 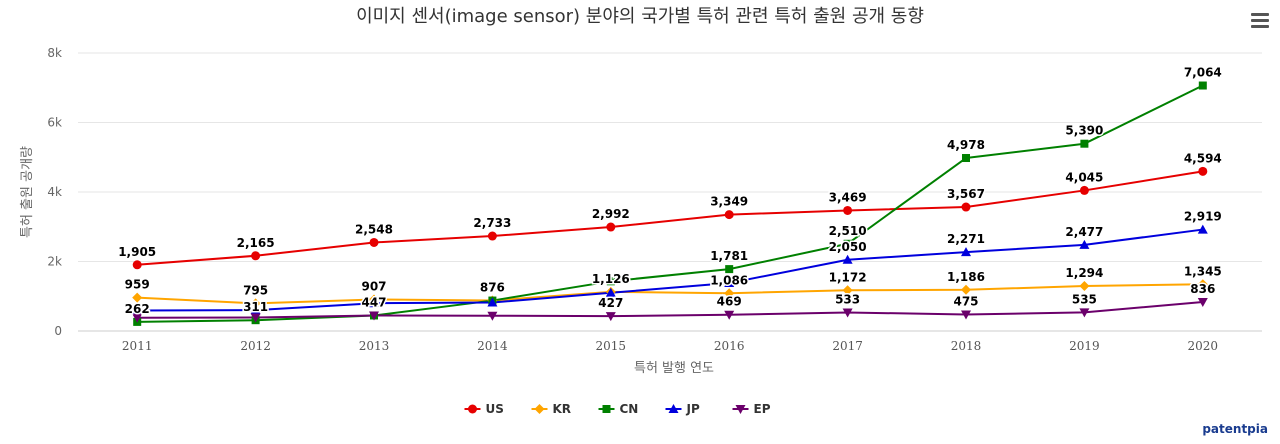 I want to click on data-label-kr: 959, so click(x=137, y=285).